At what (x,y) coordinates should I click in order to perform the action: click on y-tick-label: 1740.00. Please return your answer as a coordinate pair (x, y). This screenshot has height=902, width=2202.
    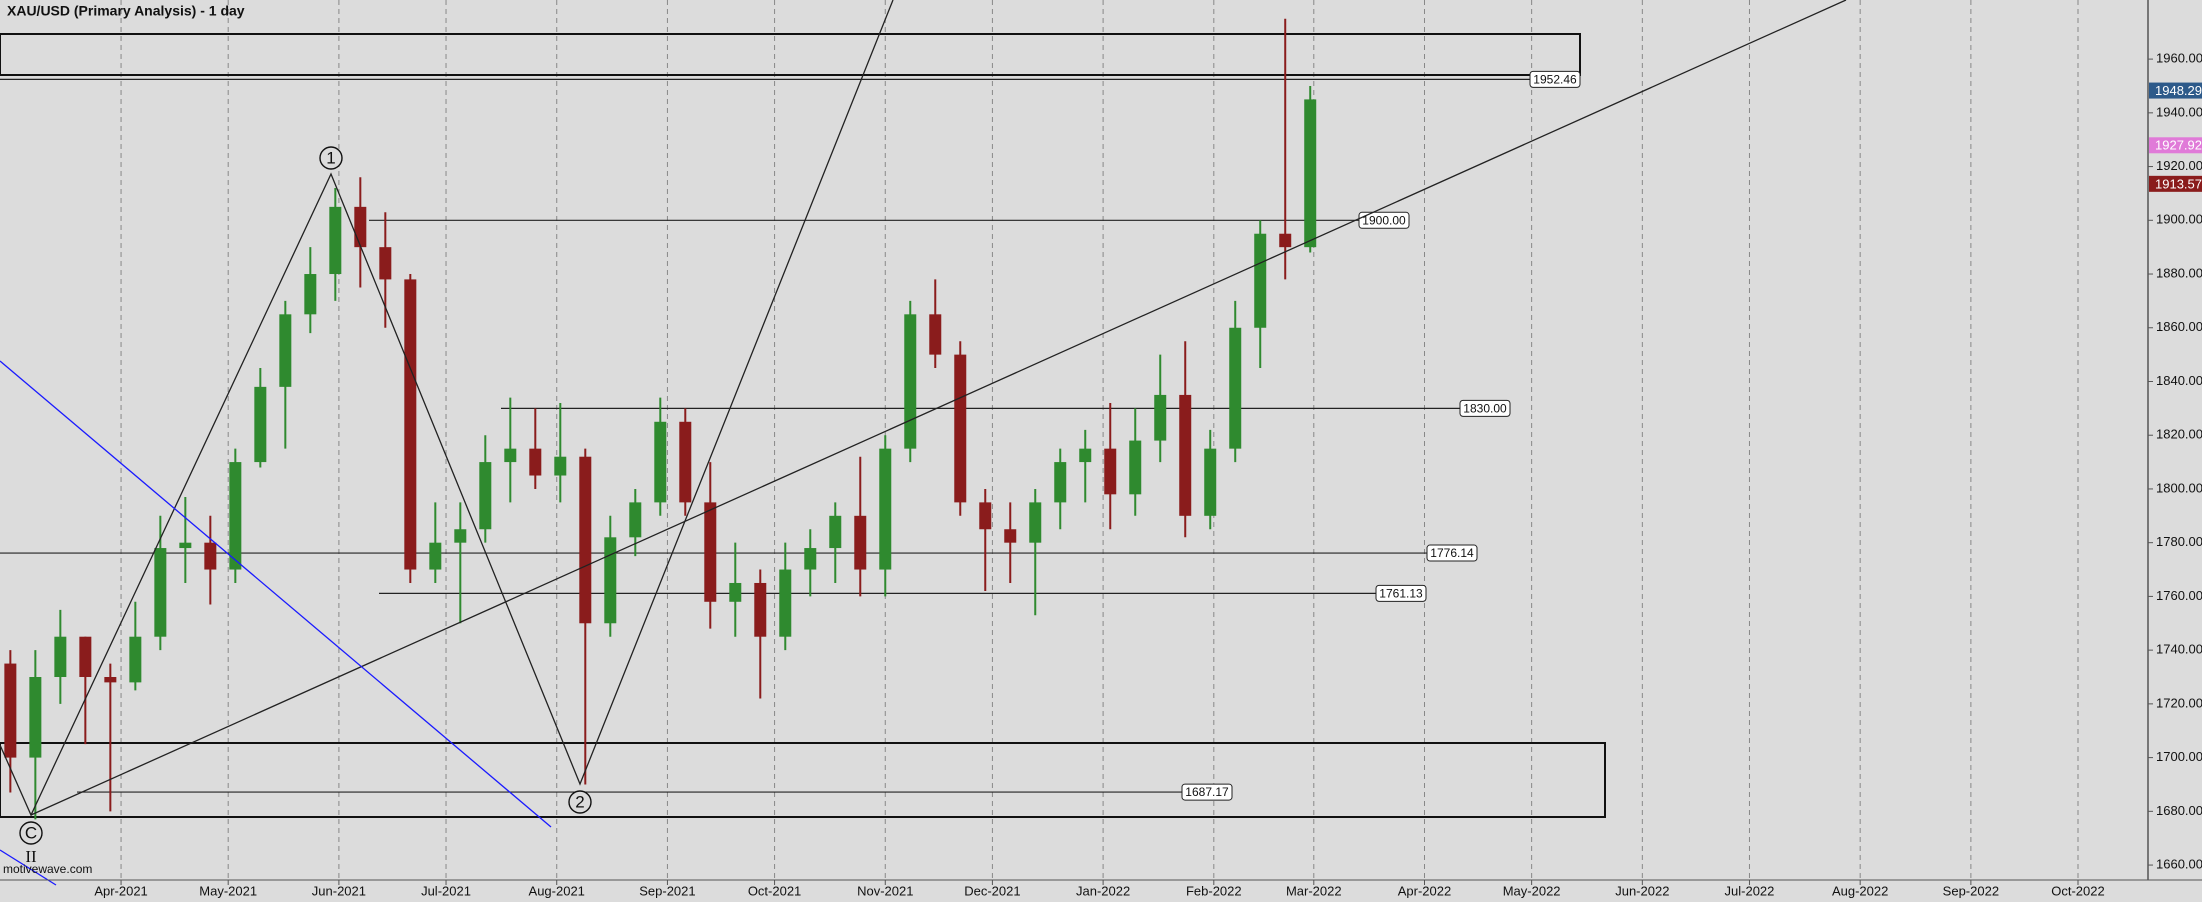
    Looking at the image, I should click on (2179, 649).